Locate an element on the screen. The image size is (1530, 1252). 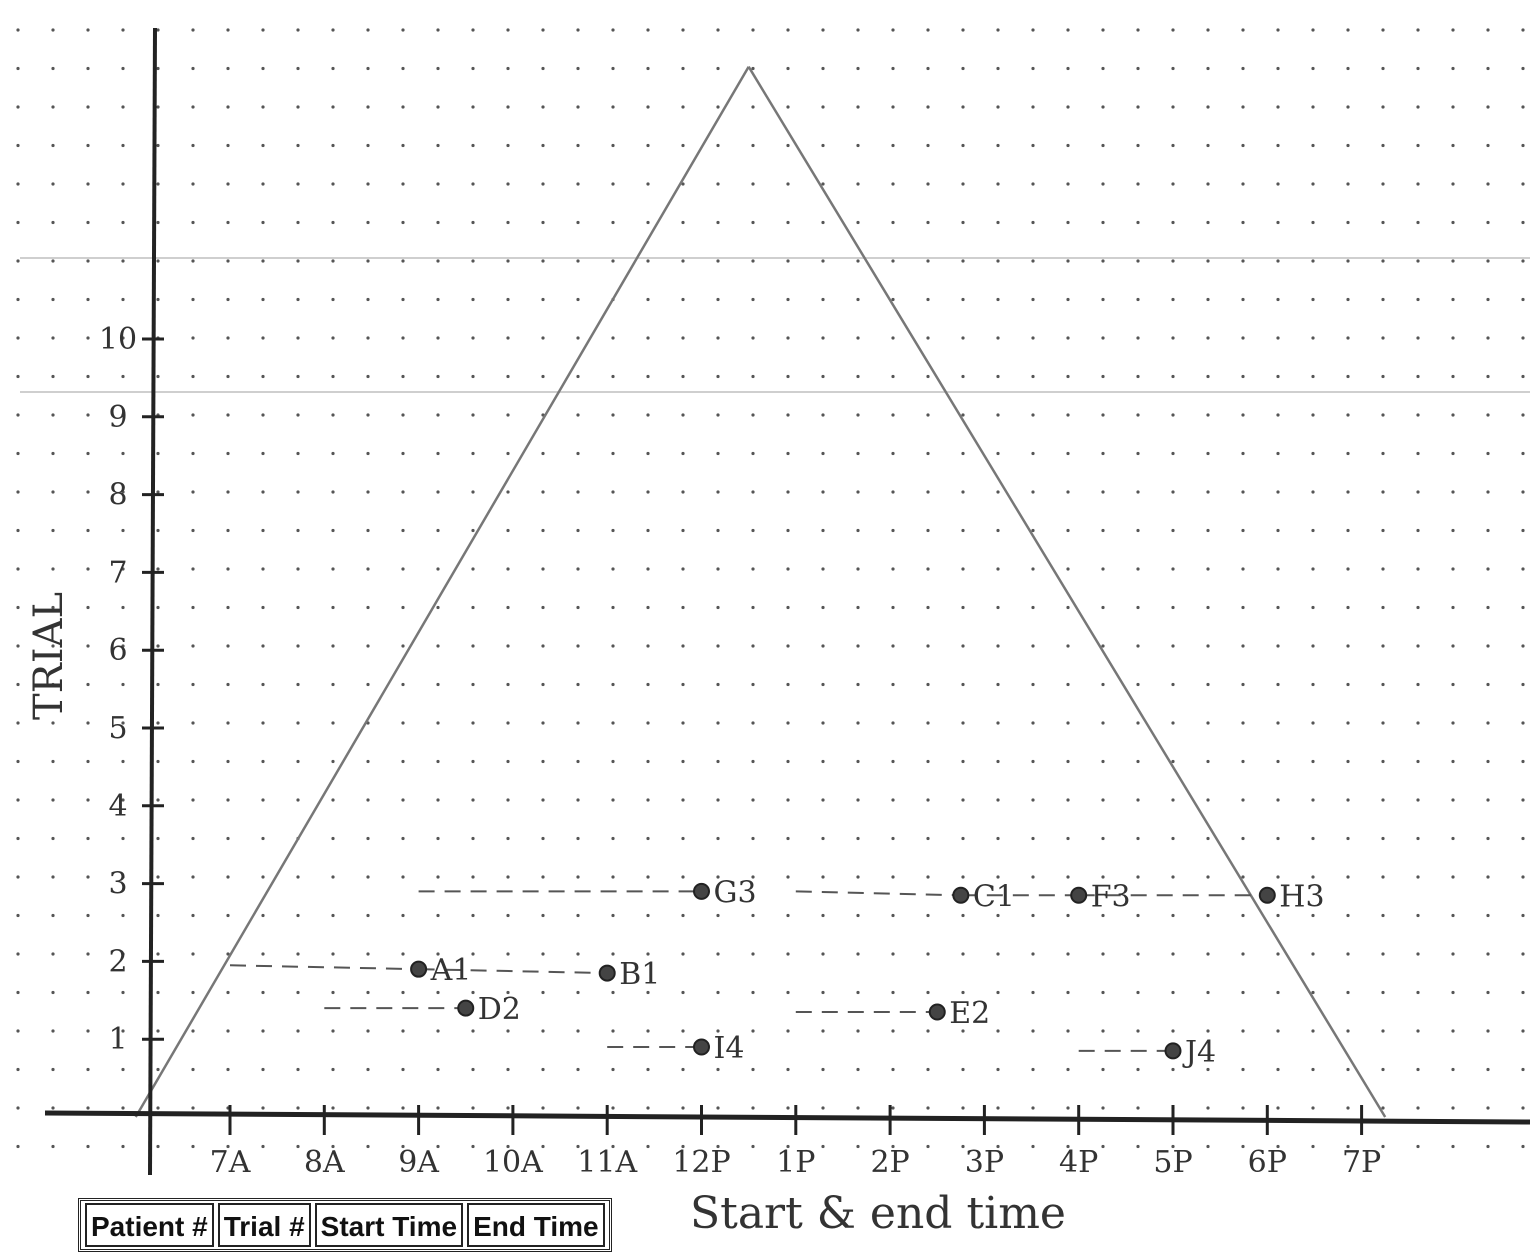
data-point is located at coordinates (701, 891).